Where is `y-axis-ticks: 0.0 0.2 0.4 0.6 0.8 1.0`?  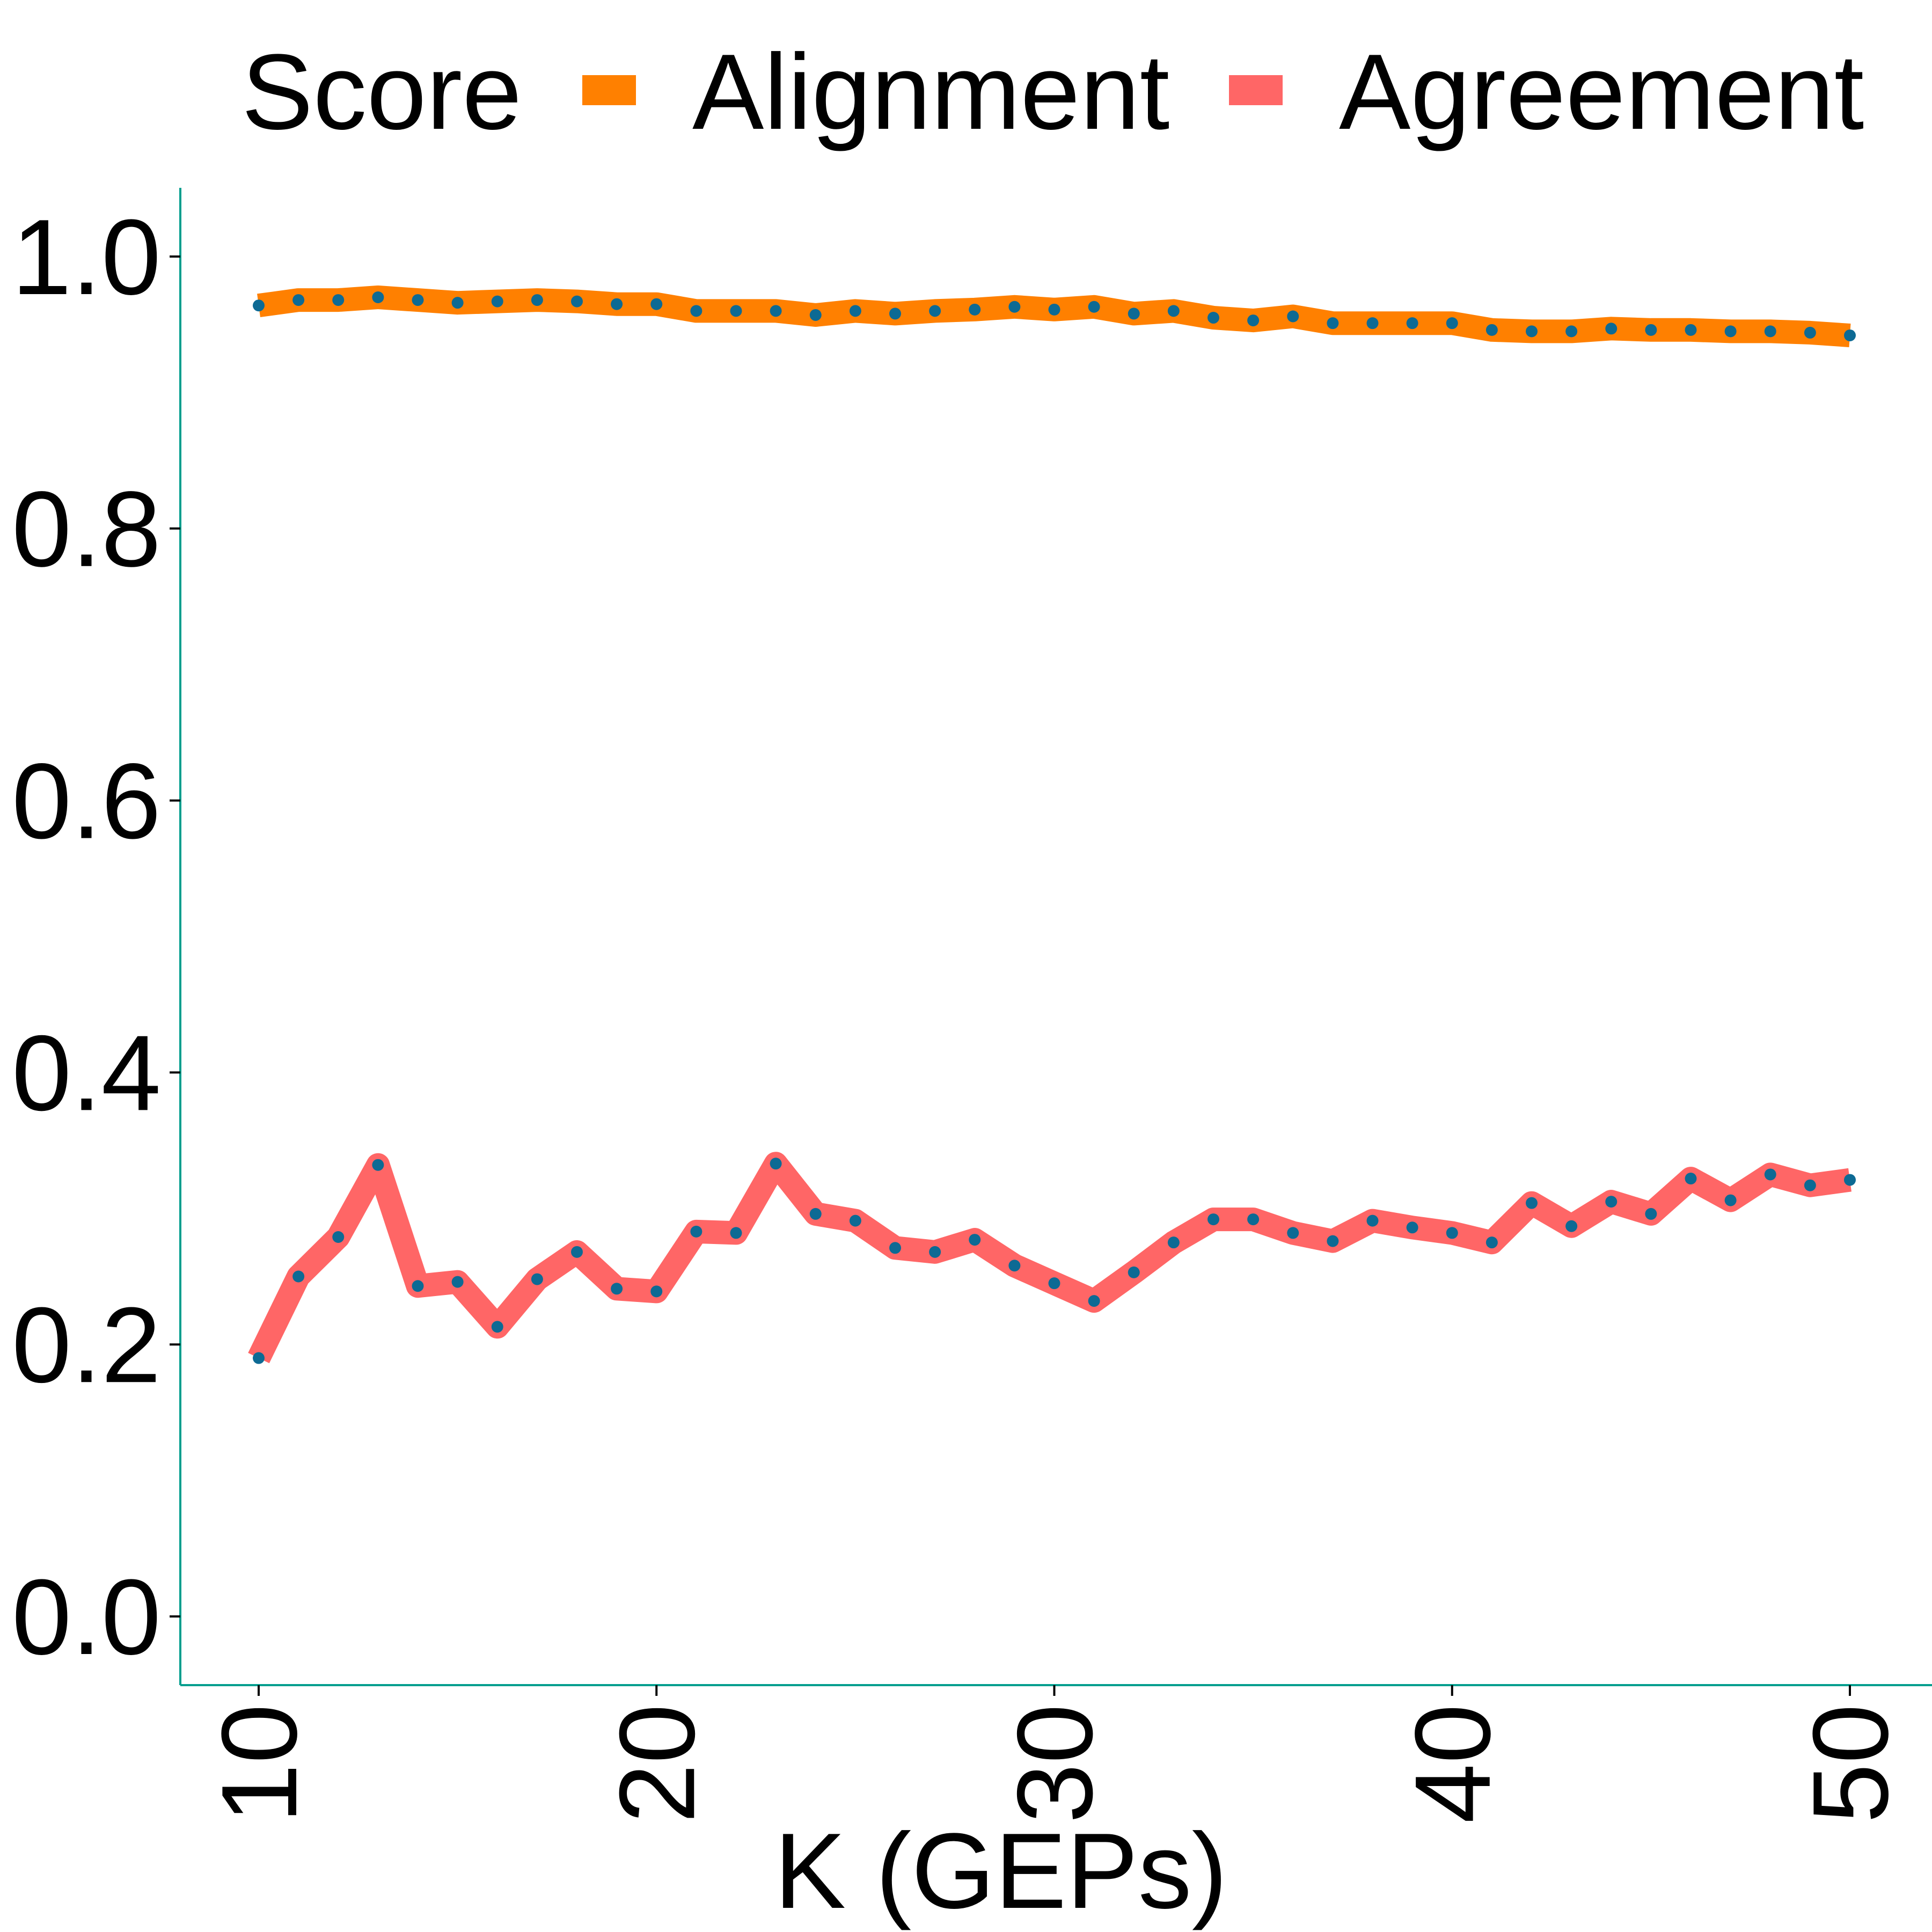
y-axis-ticks: 0.0 0.2 0.4 0.6 0.8 1.0 is located at coordinates (96, 937).